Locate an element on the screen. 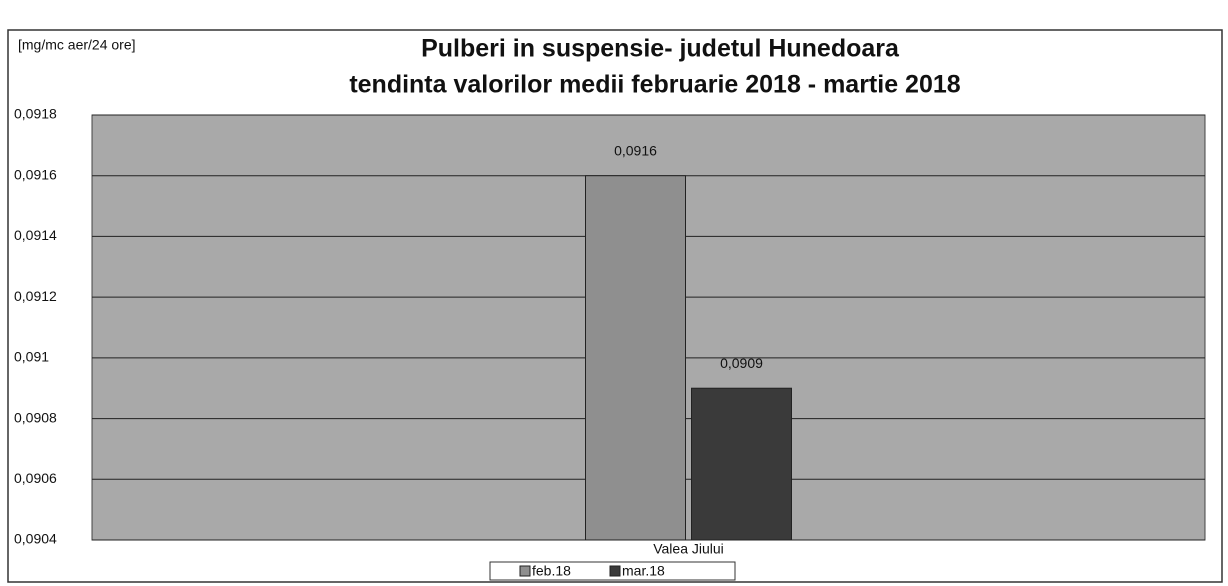  y-tick-label: 0,0912 is located at coordinates (35, 296).